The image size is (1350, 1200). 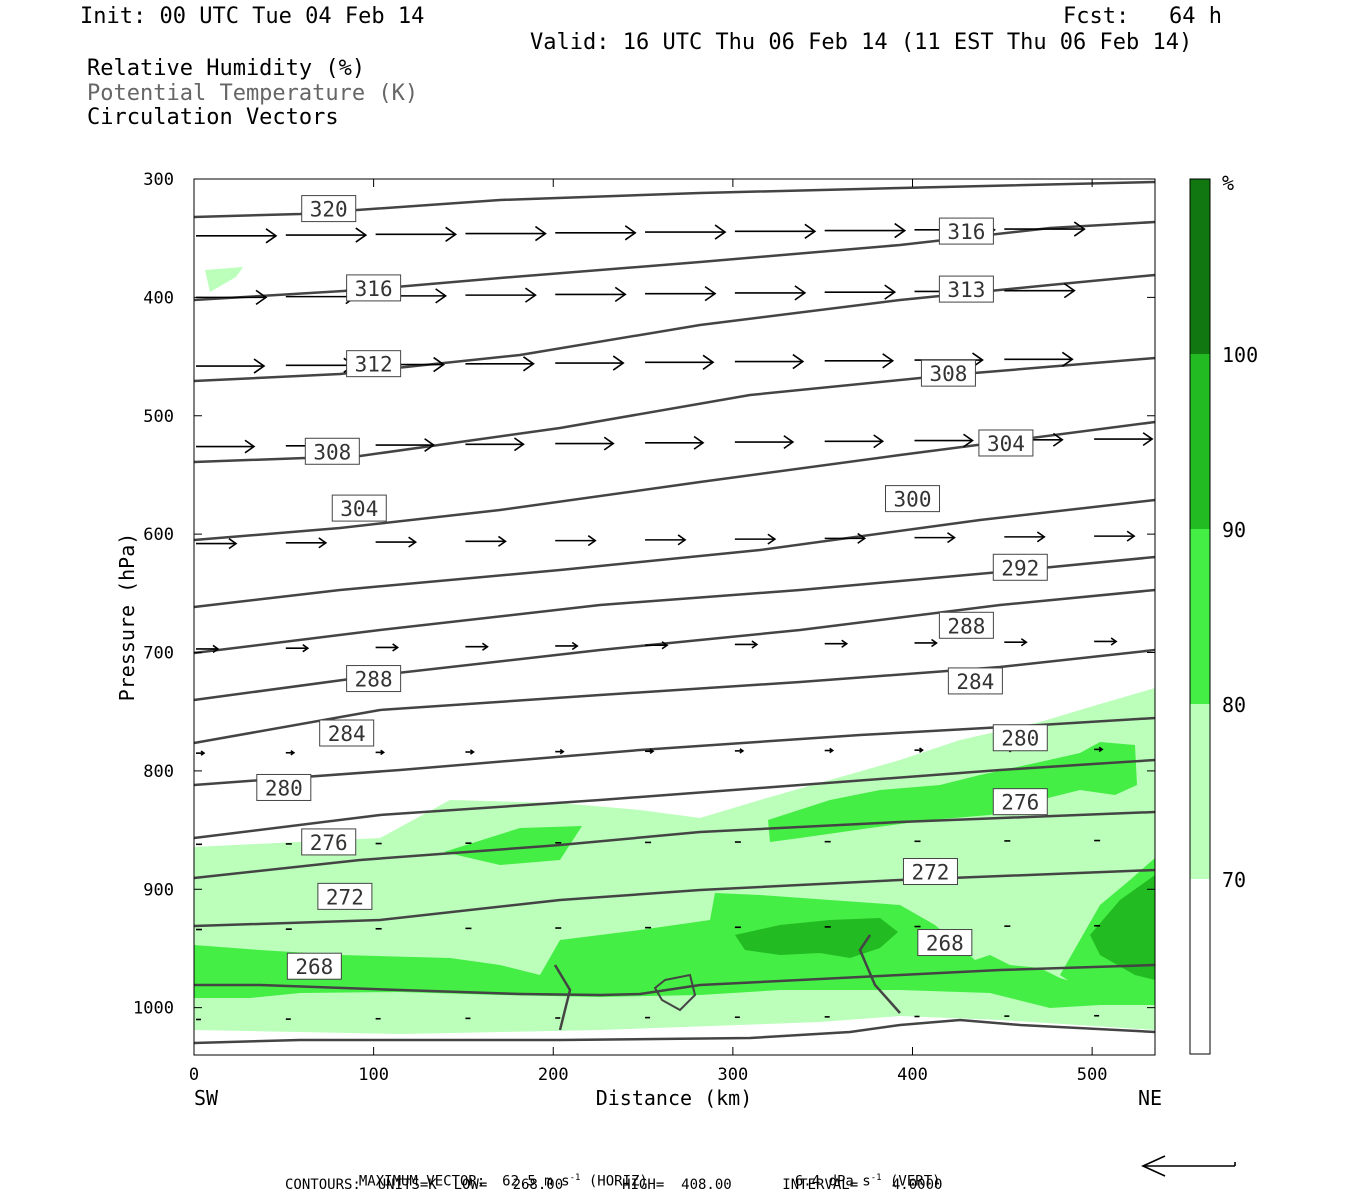 I want to click on isentrope-label-text: 288, so click(x=374, y=680).